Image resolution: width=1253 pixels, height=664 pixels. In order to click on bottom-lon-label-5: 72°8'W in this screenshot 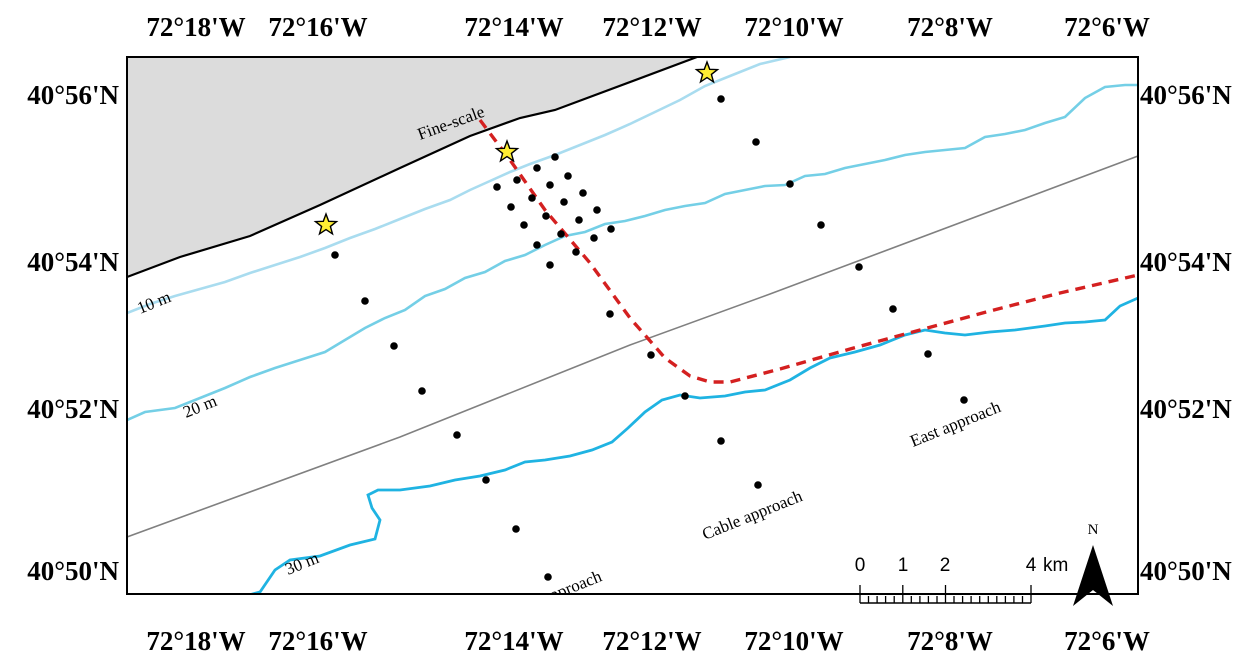, I will do `click(950, 641)`.